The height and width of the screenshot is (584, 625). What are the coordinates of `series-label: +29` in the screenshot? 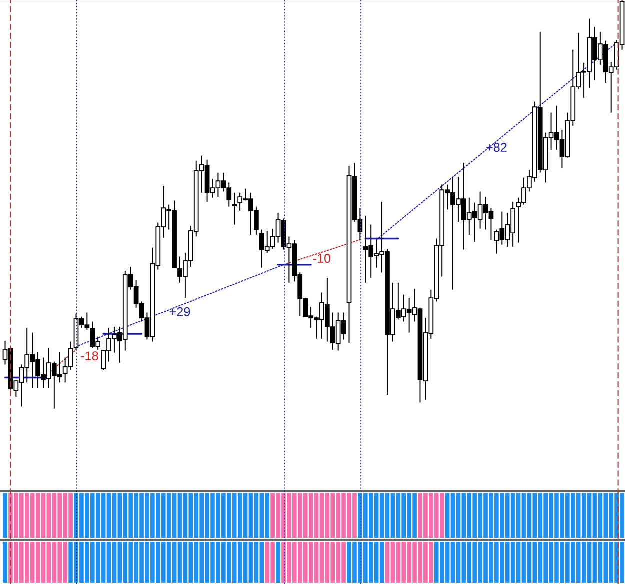 It's located at (180, 311).